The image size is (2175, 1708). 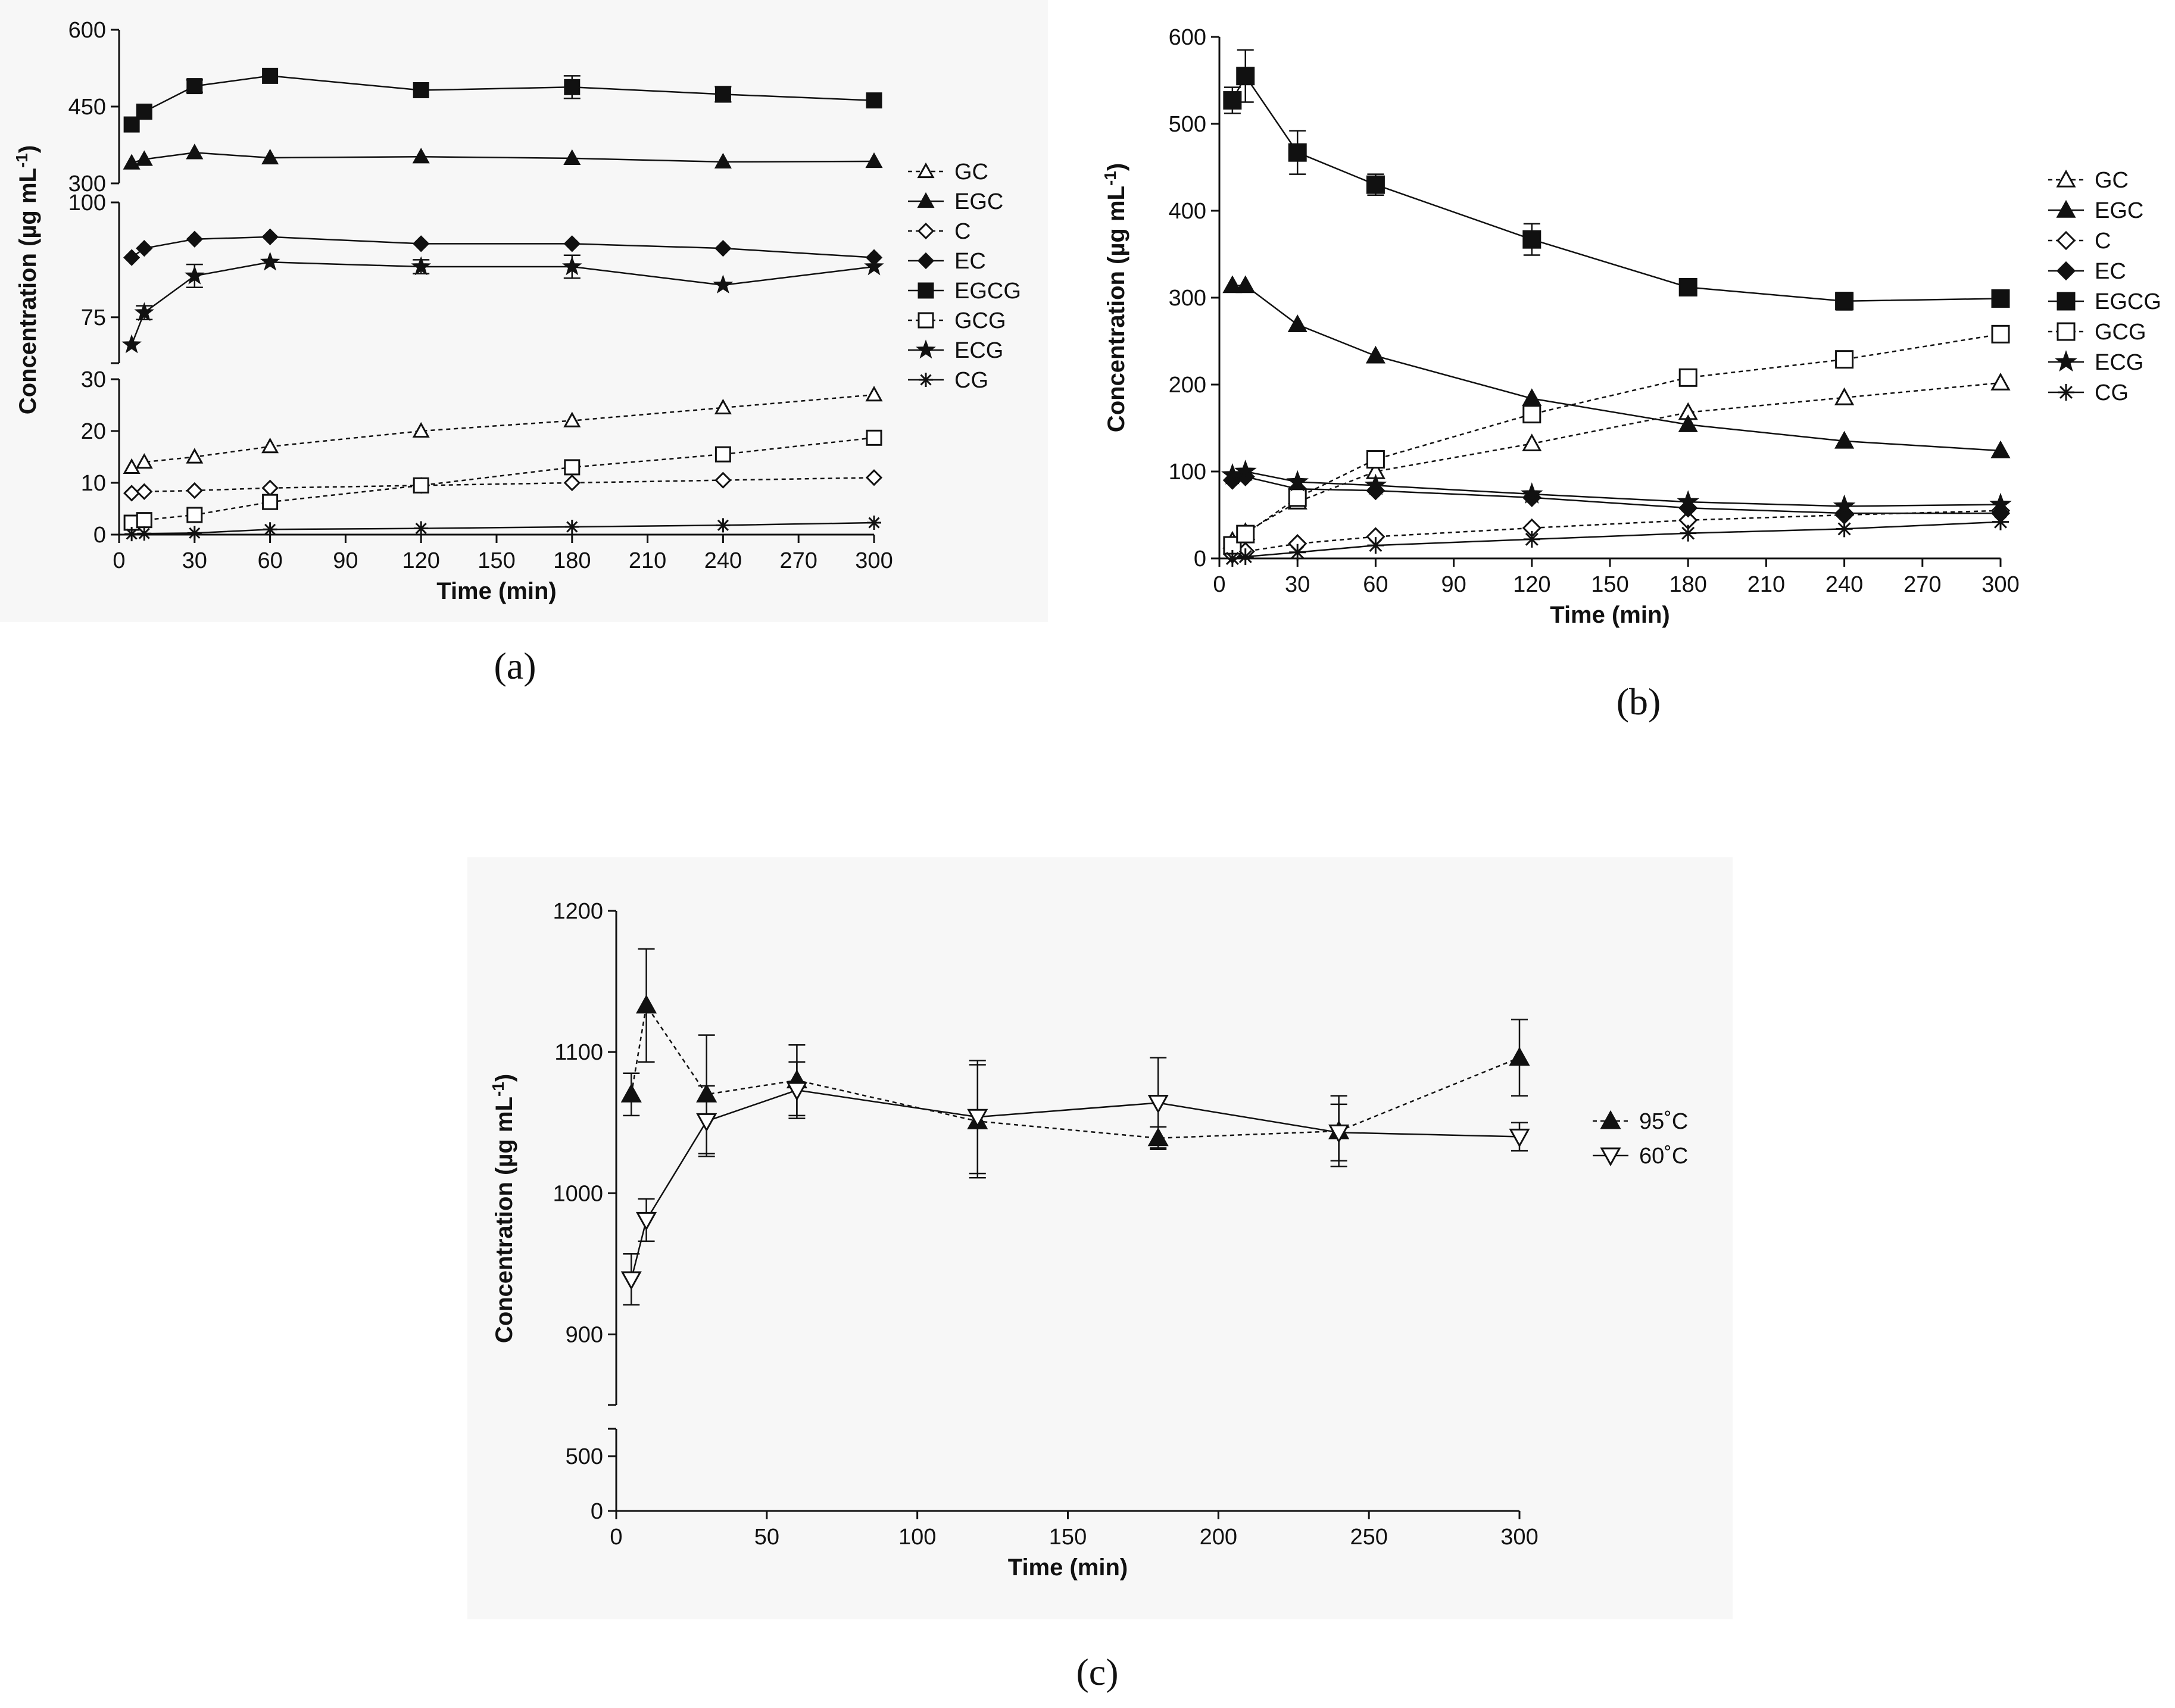 I want to click on series-line-60-c, so click(x=1075, y=1184).